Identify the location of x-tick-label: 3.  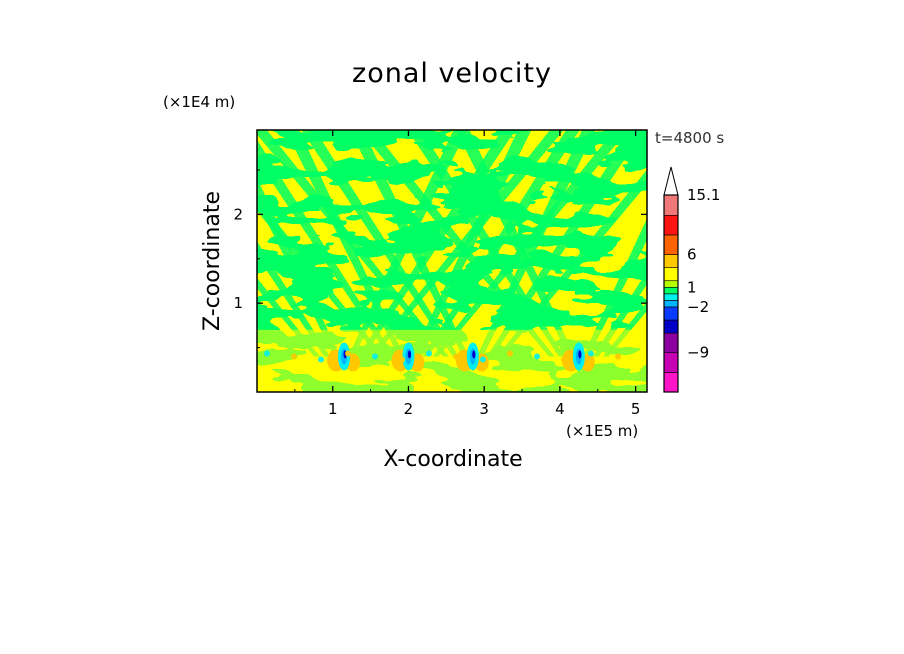
(484, 409).